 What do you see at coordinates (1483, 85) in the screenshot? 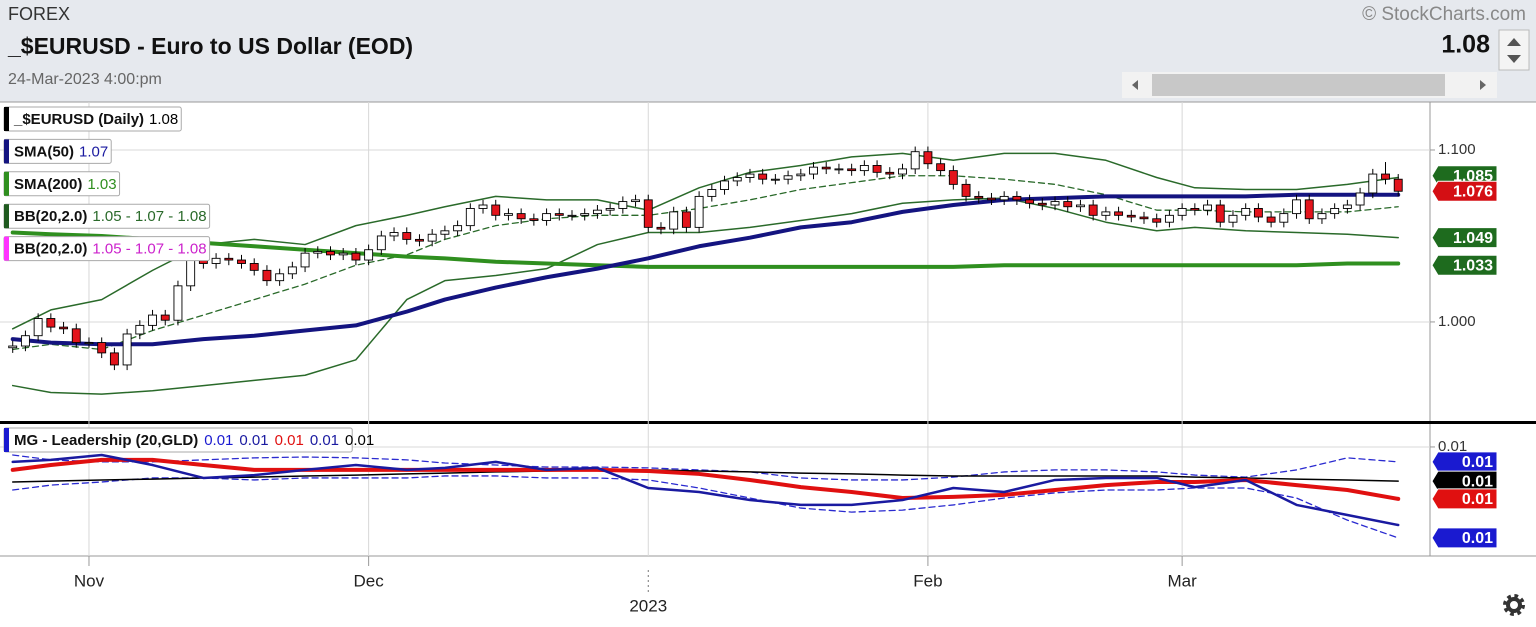
I see `scroll-right` at bounding box center [1483, 85].